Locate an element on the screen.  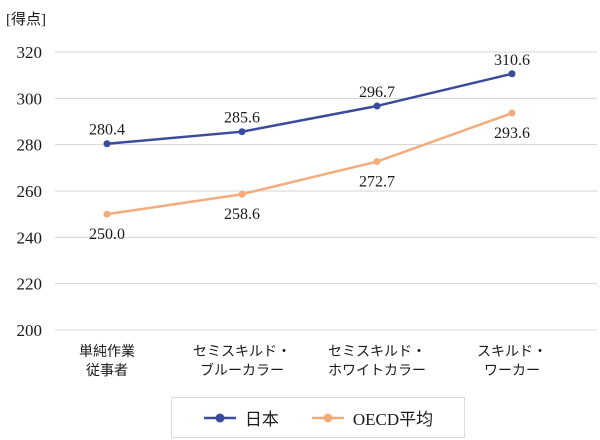
y-axis-tick-label: 260 is located at coordinates (30, 191).